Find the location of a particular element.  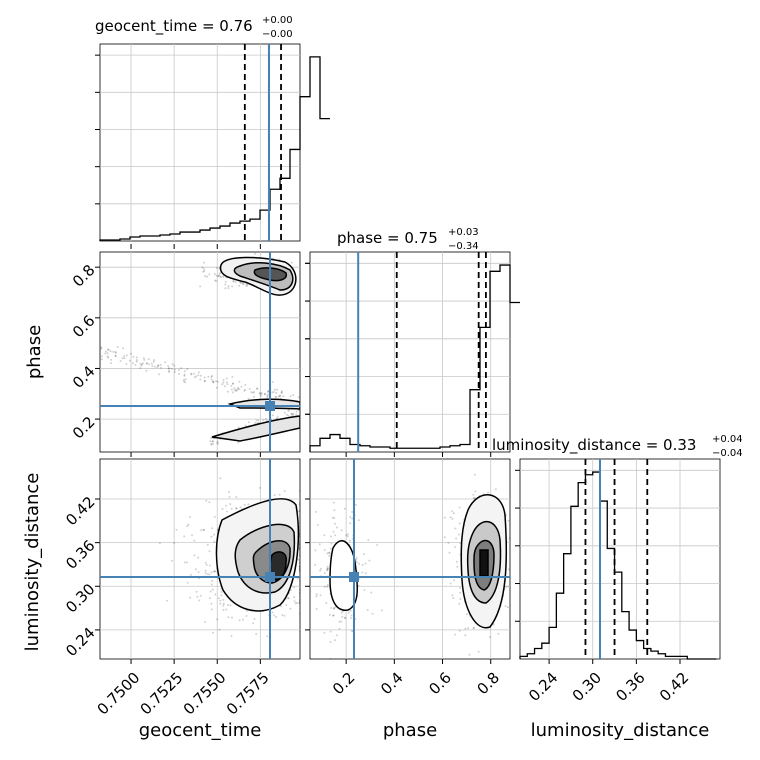

panel-hist-geocent-time is located at coordinates (212, 142).